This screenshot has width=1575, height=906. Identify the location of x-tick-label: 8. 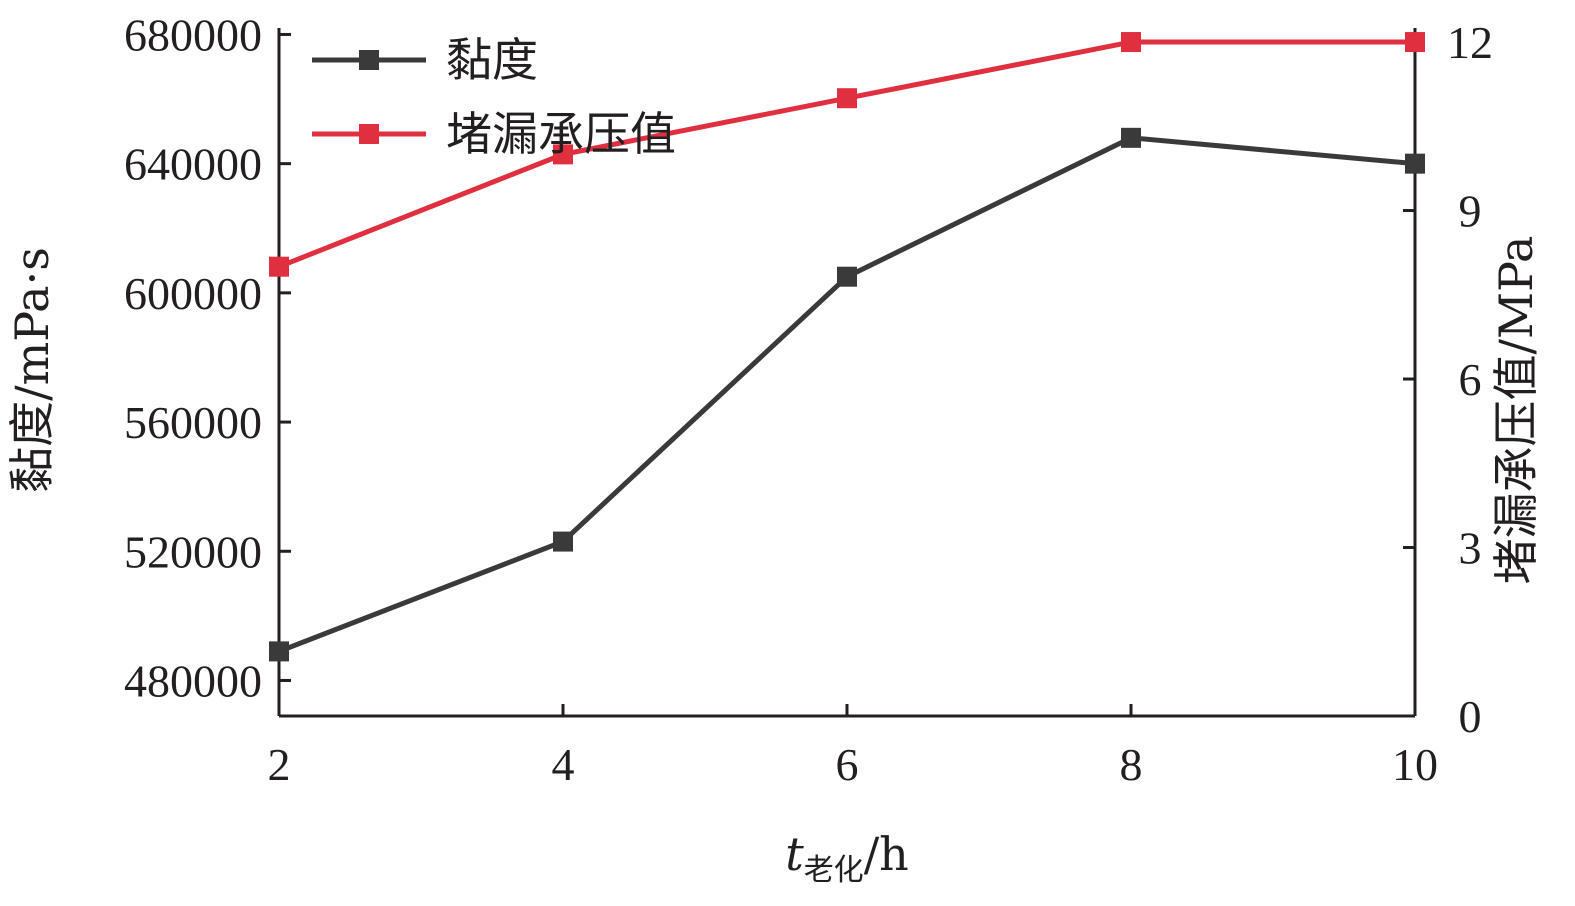
(1131, 764).